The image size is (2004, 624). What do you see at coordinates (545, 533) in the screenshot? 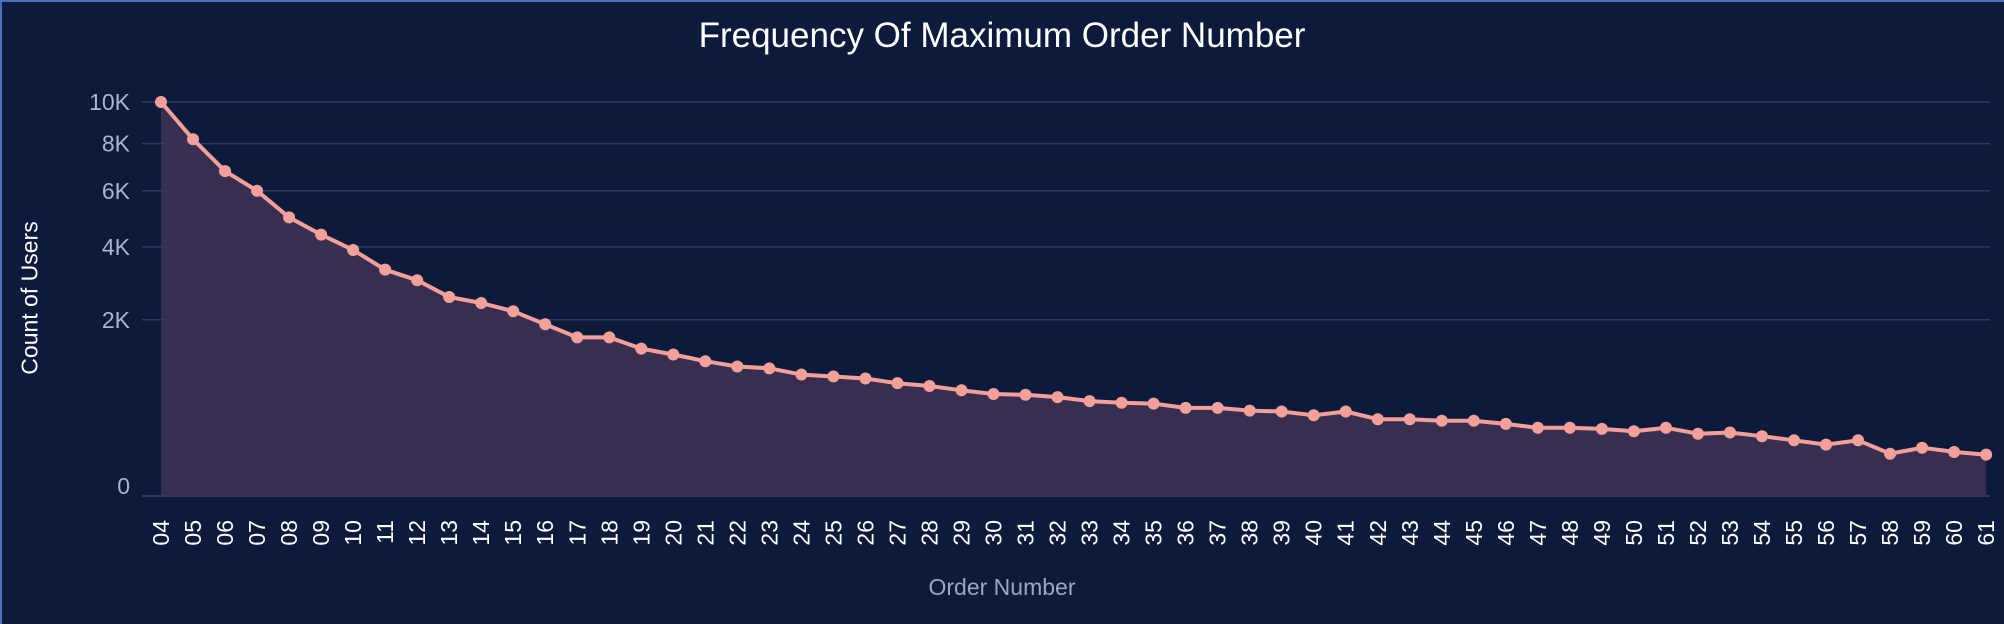
I see `x-tick-label: 16` at bounding box center [545, 533].